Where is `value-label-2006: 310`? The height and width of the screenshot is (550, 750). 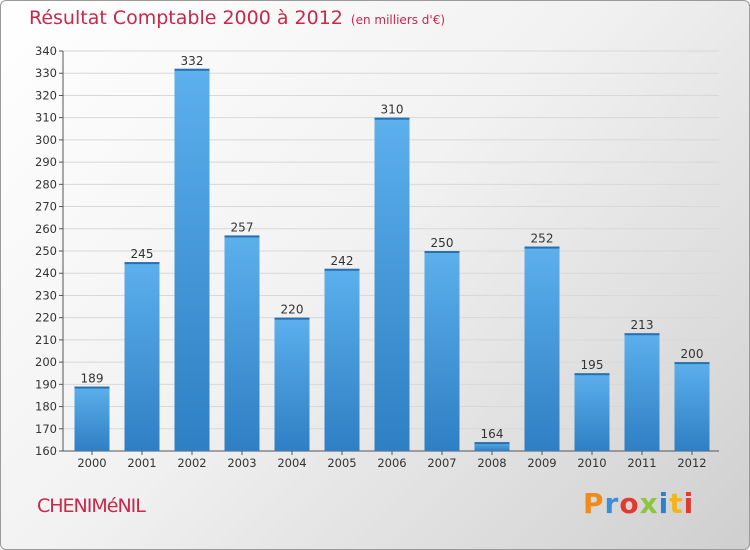 value-label-2006: 310 is located at coordinates (392, 110).